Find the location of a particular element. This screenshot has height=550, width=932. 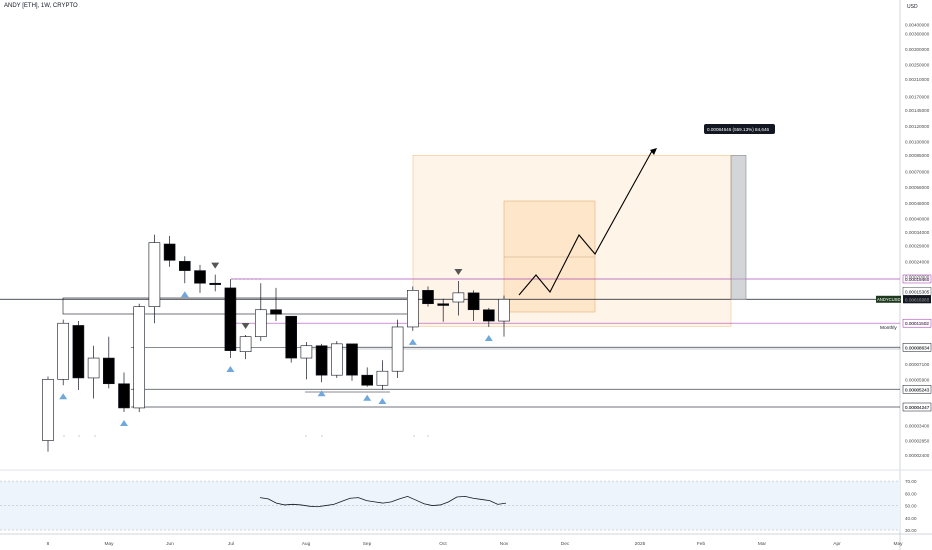

time-tick-label: Feb is located at coordinates (701, 544).